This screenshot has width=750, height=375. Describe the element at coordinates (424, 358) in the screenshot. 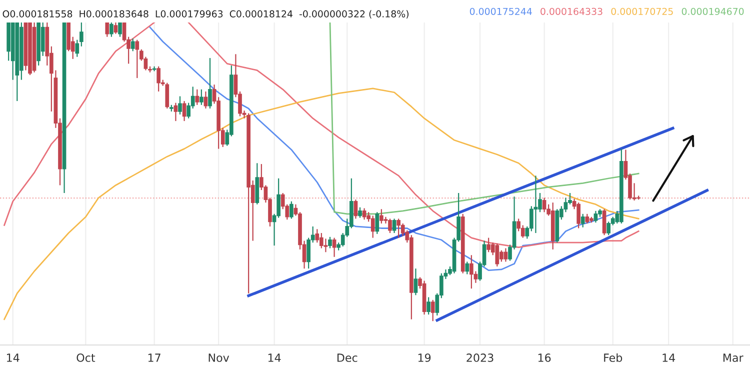

I see `x-tick-label: 19` at that location.